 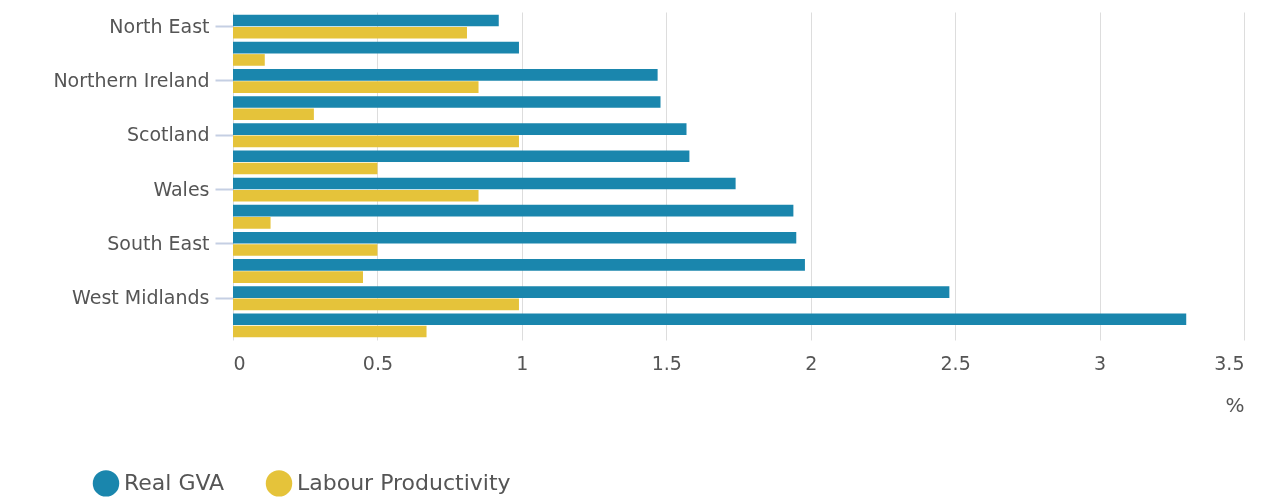 What do you see at coordinates (955, 362) in the screenshot?
I see `x-tick-label: 2.5` at bounding box center [955, 362].